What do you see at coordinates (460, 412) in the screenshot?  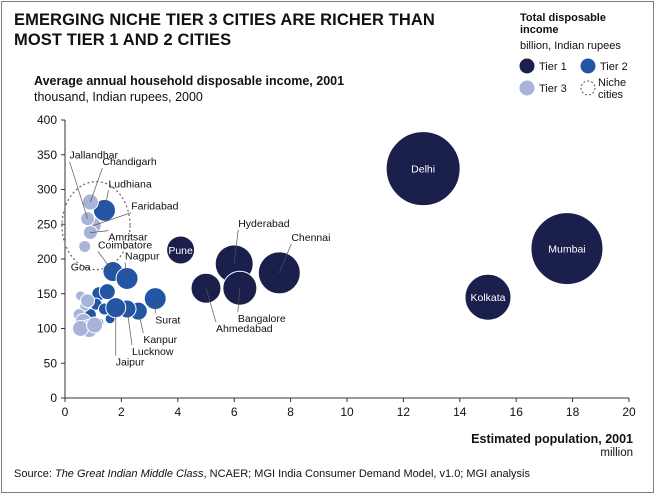 I see `x-tick-label: 14` at bounding box center [460, 412].